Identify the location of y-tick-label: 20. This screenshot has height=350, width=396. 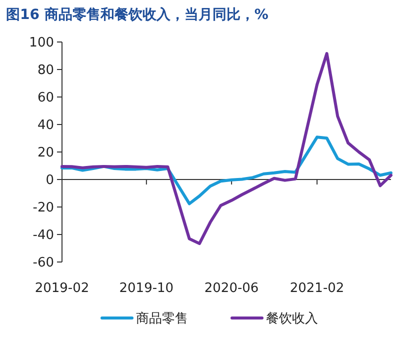
(45, 153).